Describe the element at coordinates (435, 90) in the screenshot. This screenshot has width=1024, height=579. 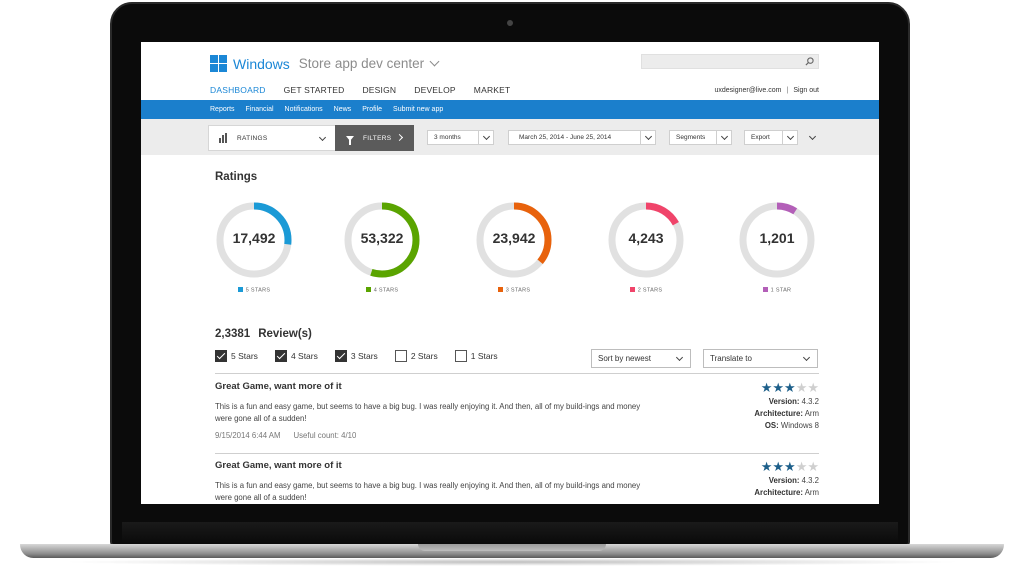
I see `nav-develop: DEVELOP` at that location.